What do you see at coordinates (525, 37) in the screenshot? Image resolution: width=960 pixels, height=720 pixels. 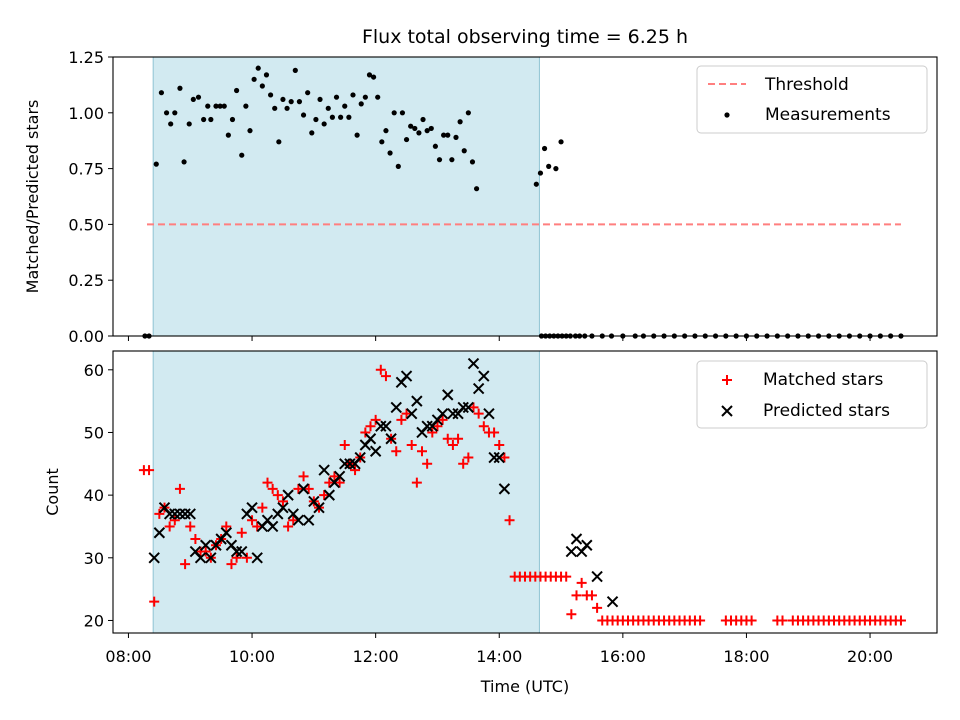 I see `figure-title: Flux total observing time = 6.25 h` at bounding box center [525, 37].